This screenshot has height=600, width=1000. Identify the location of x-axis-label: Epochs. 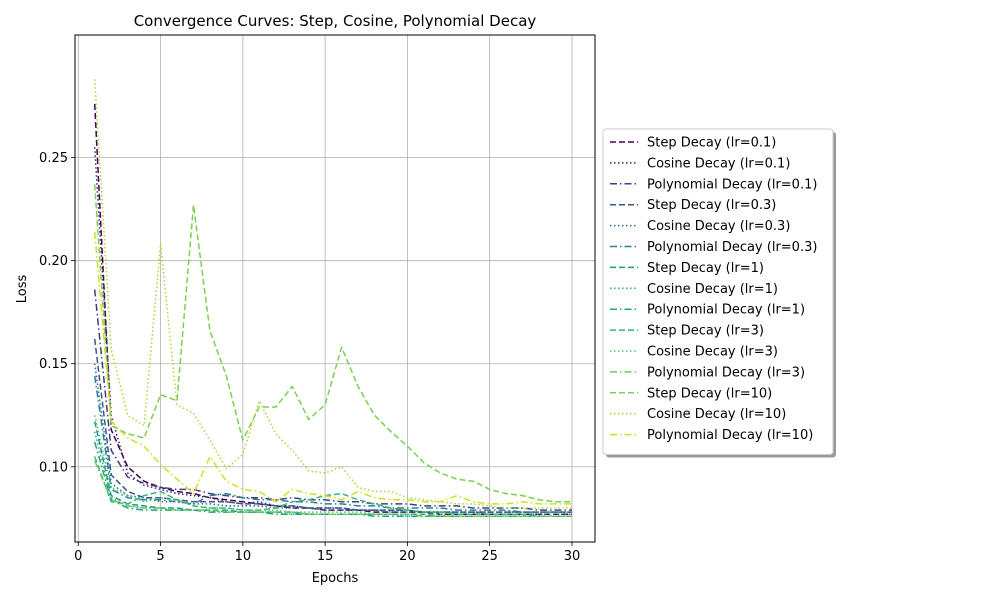
(335, 578).